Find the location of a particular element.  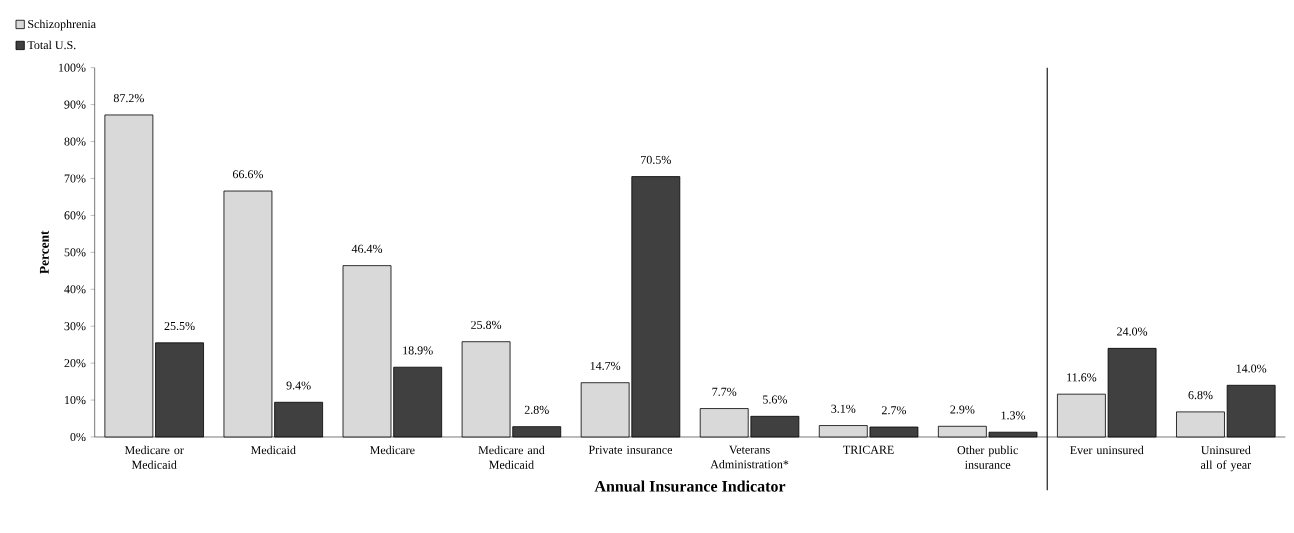

legend-label: Total U.S. is located at coordinates (51, 45).